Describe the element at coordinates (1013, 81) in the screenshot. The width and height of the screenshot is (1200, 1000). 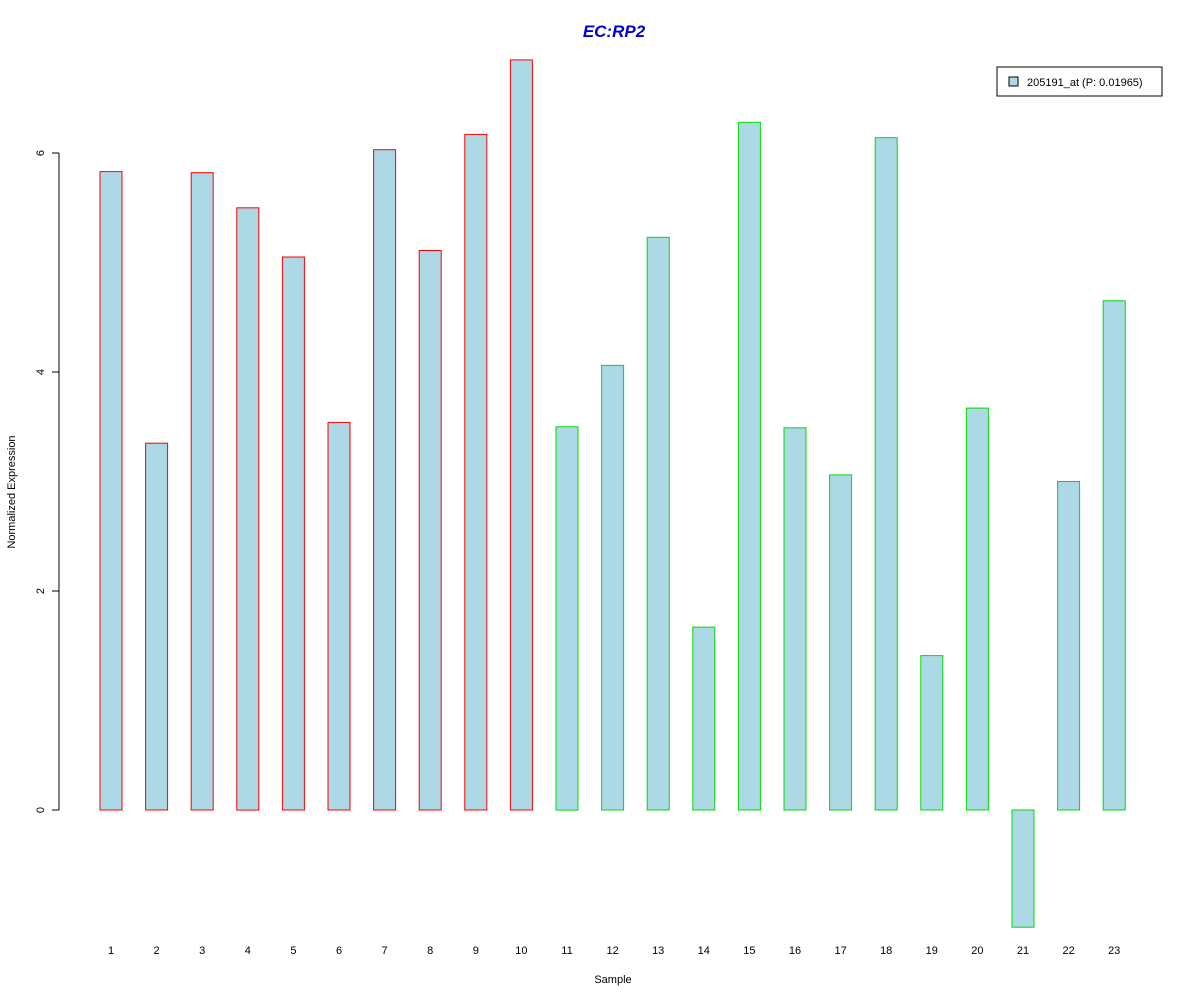
I see `legend-swatch` at that location.